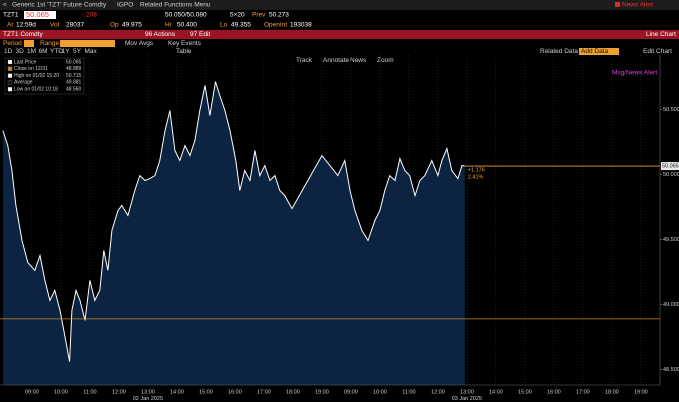 Image resolution: width=679 pixels, height=402 pixels. I want to click on tool: Annotate, so click(336, 60).